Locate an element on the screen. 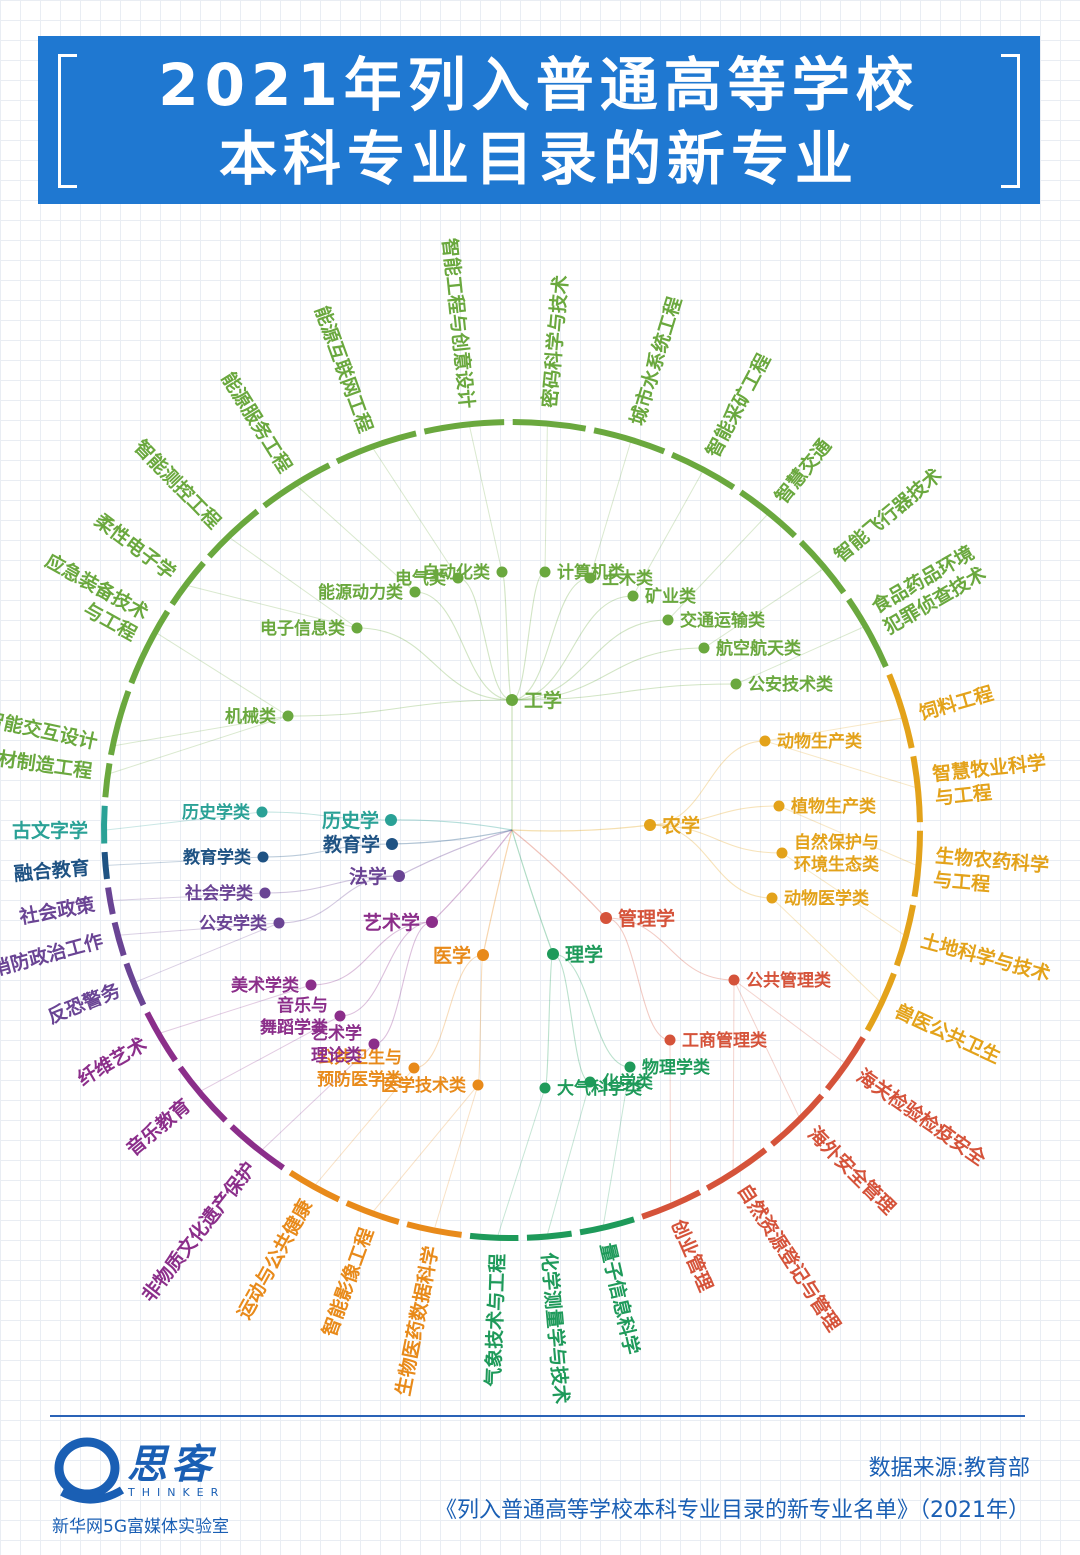 This screenshot has width=1080, height=1555. major-label: 自然资源登记与管理 is located at coordinates (789, 1258).